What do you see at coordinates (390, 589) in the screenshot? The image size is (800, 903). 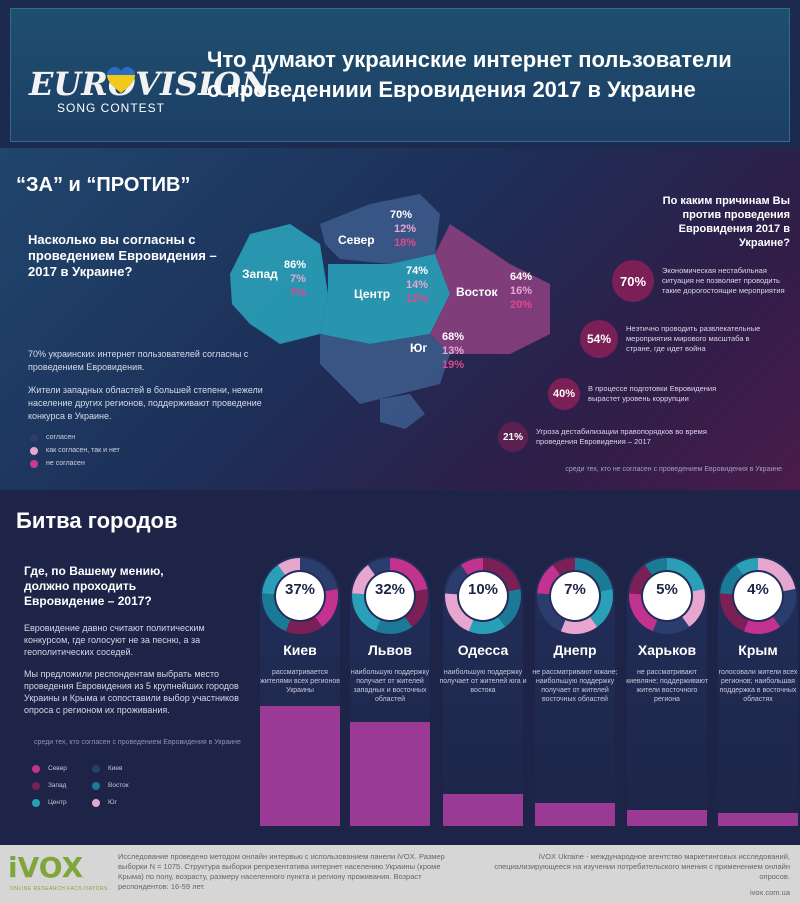 I see `city-pct: 32%` at bounding box center [390, 589].